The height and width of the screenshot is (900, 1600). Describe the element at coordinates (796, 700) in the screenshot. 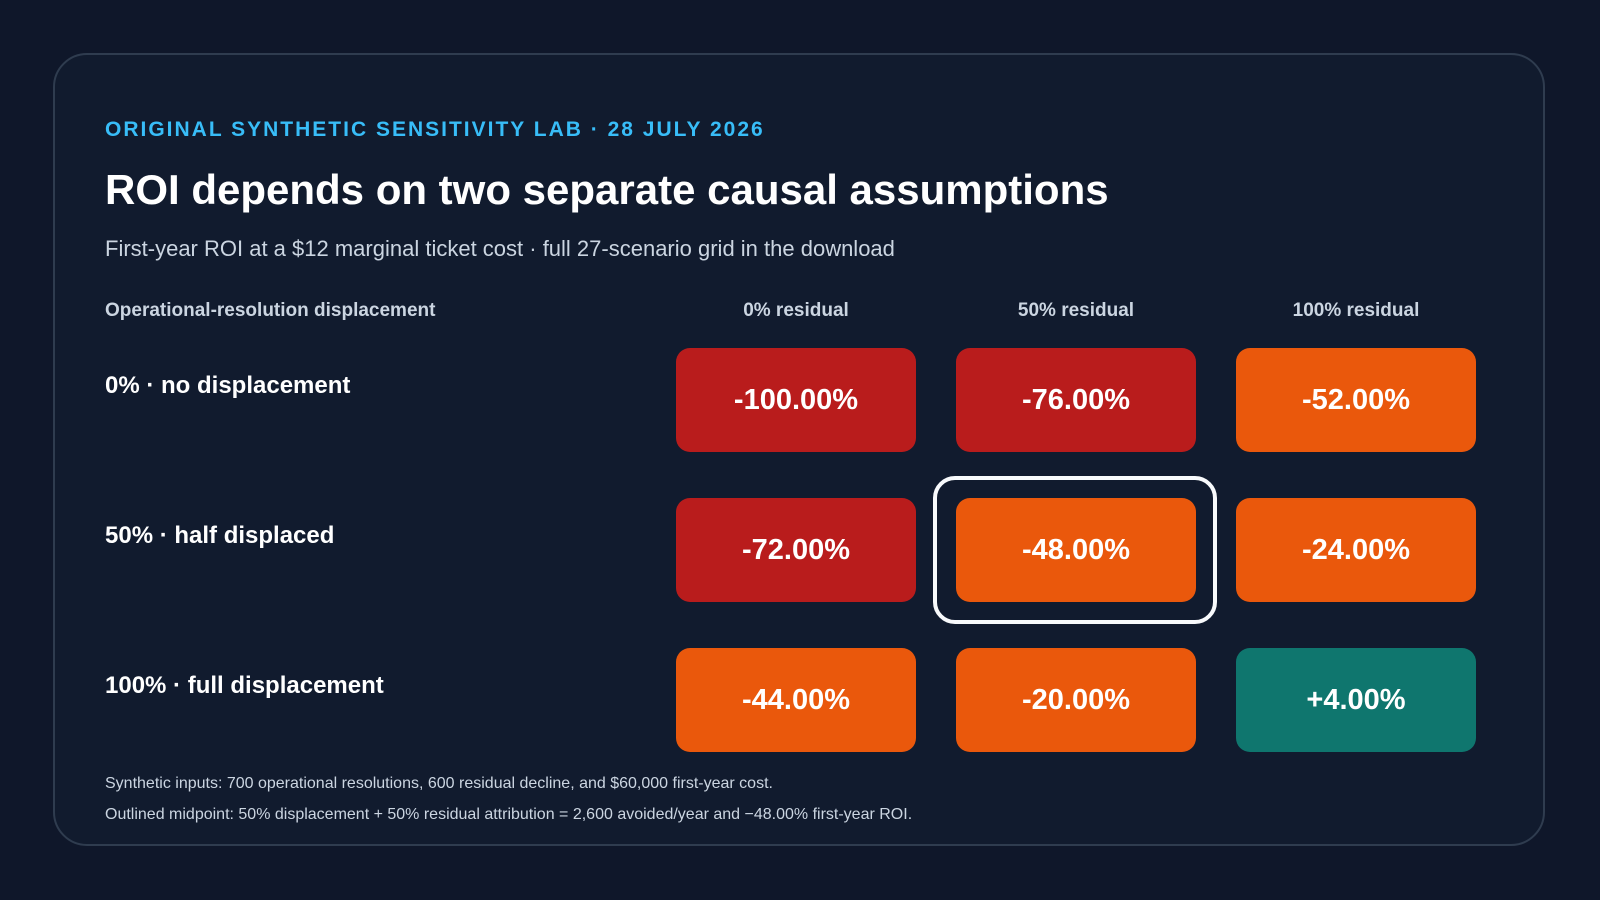

I see `heatmap-cell-r2-c0: -44.00%` at that location.